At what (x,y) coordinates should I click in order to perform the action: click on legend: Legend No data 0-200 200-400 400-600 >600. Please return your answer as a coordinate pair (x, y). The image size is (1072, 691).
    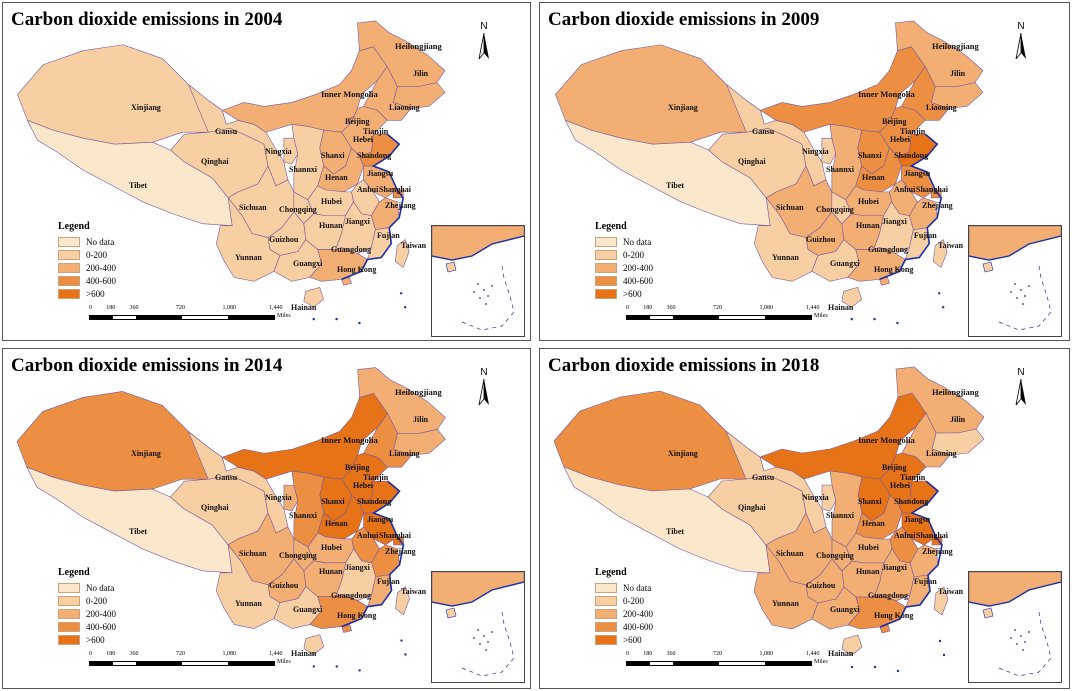
    Looking at the image, I should click on (624, 260).